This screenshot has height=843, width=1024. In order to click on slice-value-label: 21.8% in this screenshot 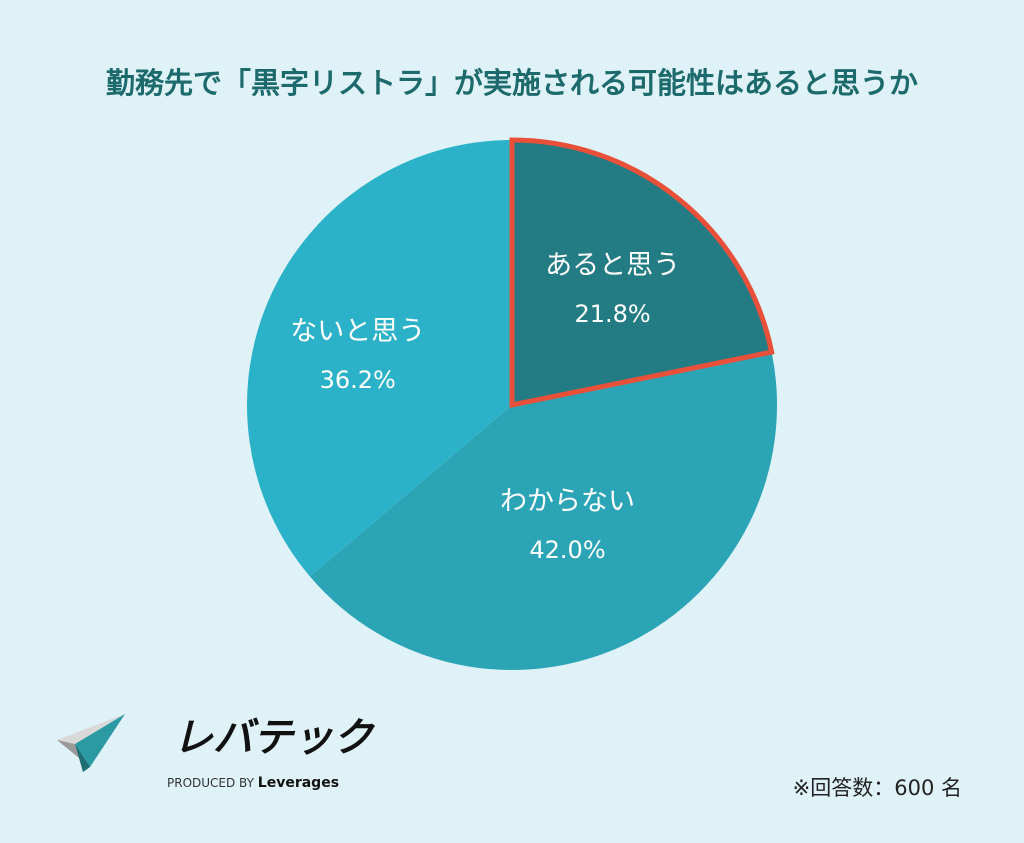, I will do `click(612, 314)`.